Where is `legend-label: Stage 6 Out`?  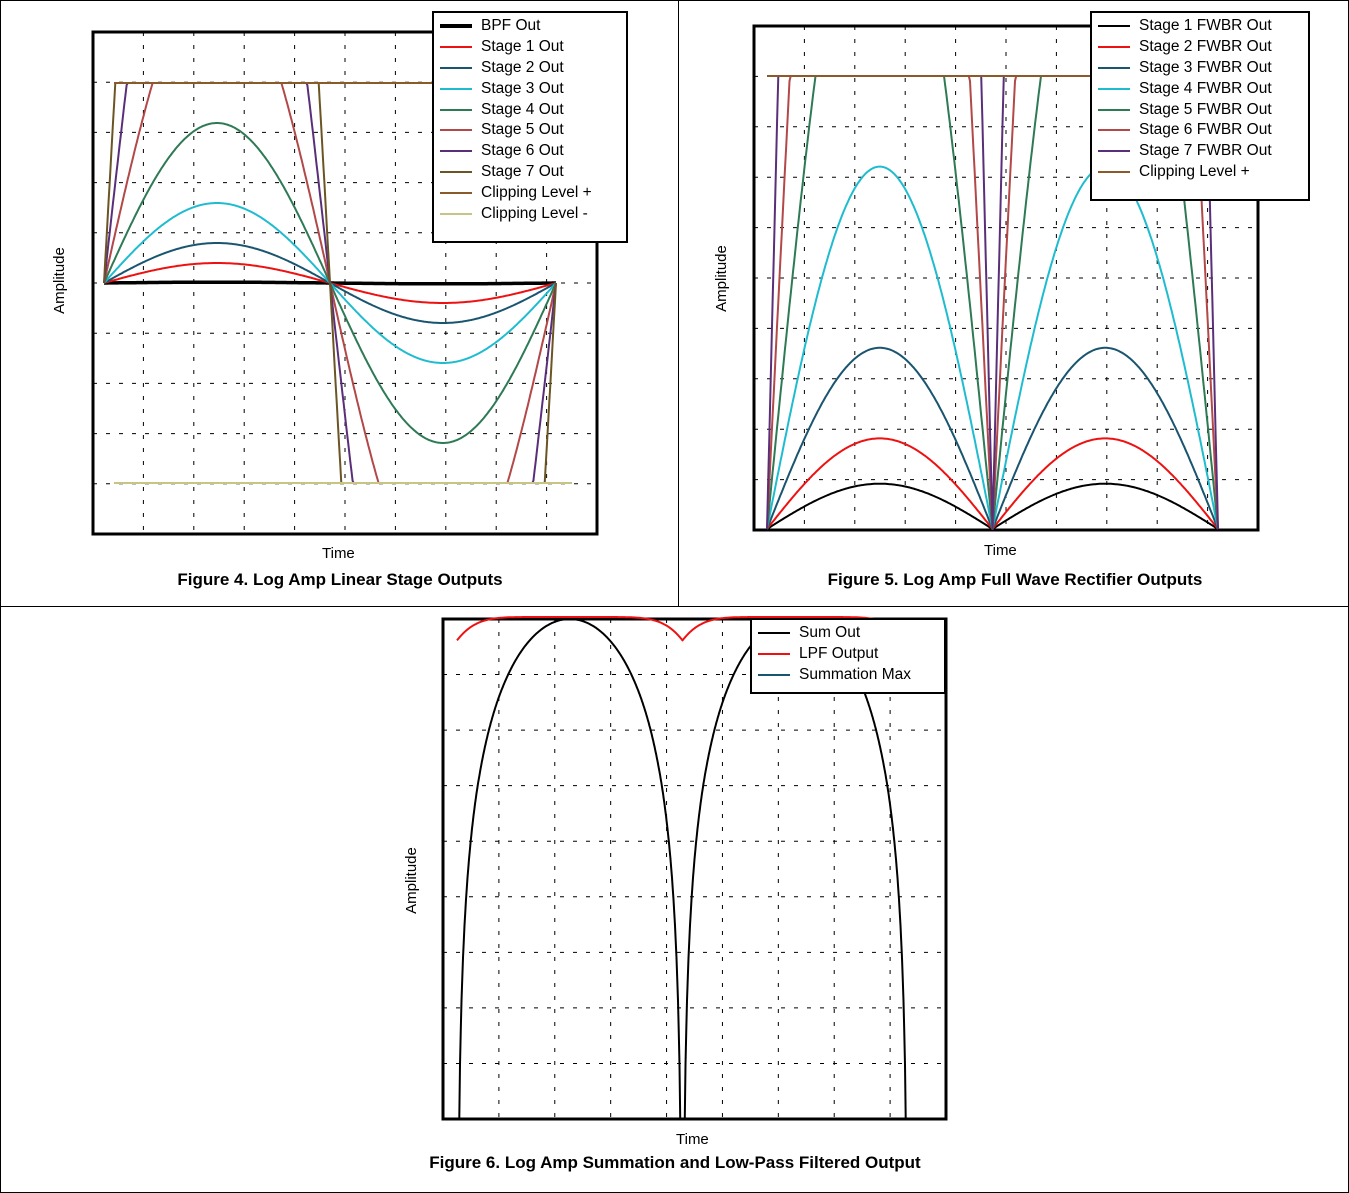
legend-label: Stage 6 Out is located at coordinates (522, 151).